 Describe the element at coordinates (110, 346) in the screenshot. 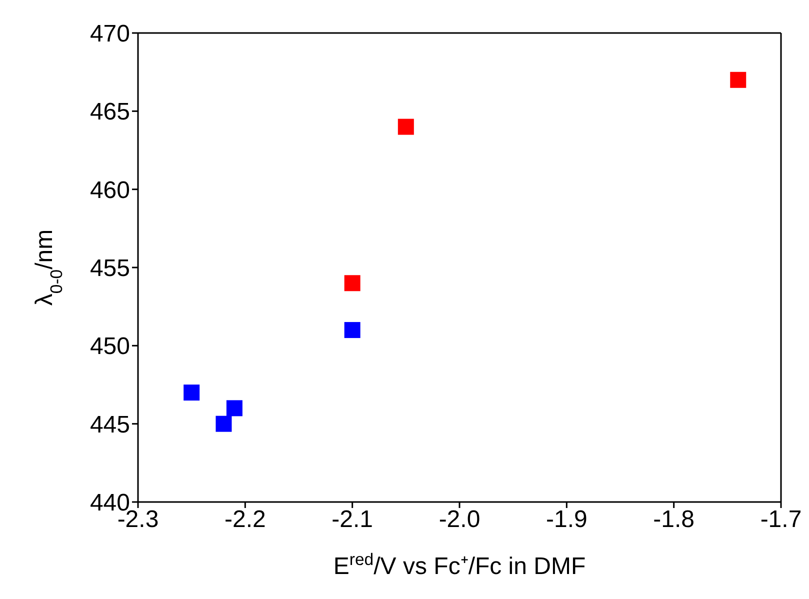

I see `y-tick-label: 450` at that location.